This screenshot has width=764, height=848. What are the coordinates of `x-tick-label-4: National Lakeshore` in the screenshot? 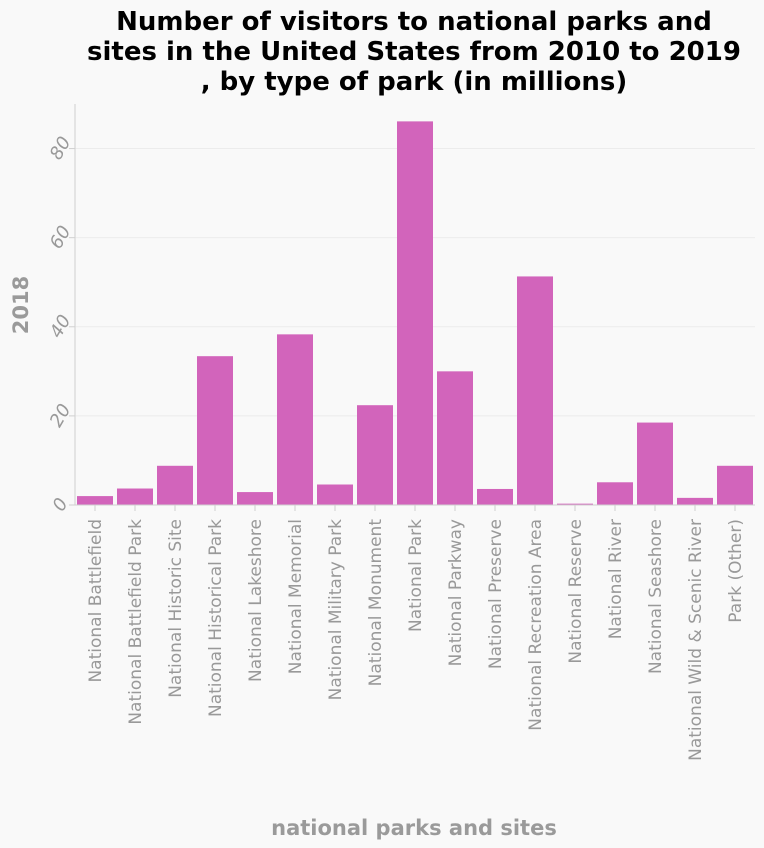 It's located at (256, 600).